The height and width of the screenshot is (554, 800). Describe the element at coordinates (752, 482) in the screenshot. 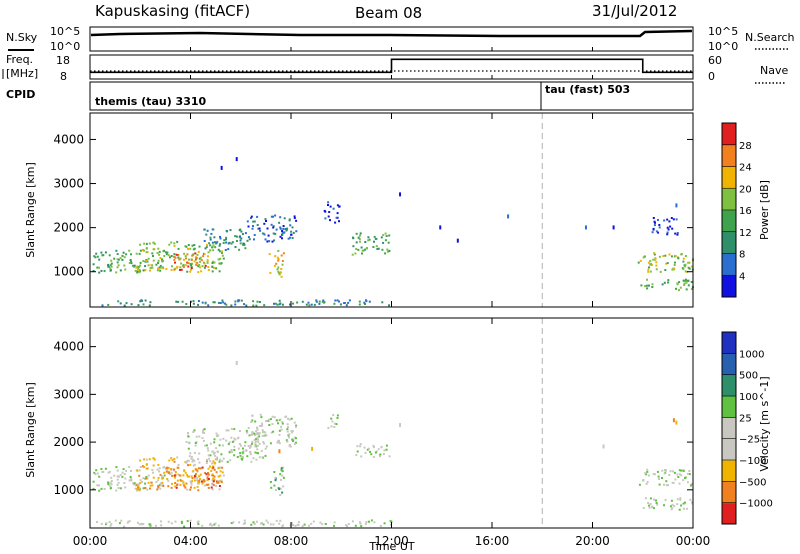

I see `colorbar-tick-label: −500` at that location.